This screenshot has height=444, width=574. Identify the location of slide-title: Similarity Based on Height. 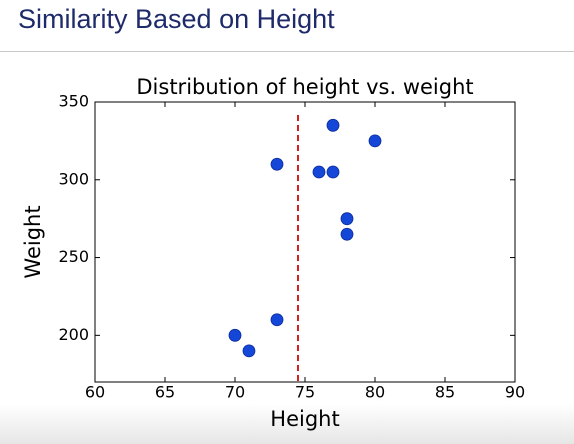
(176, 19).